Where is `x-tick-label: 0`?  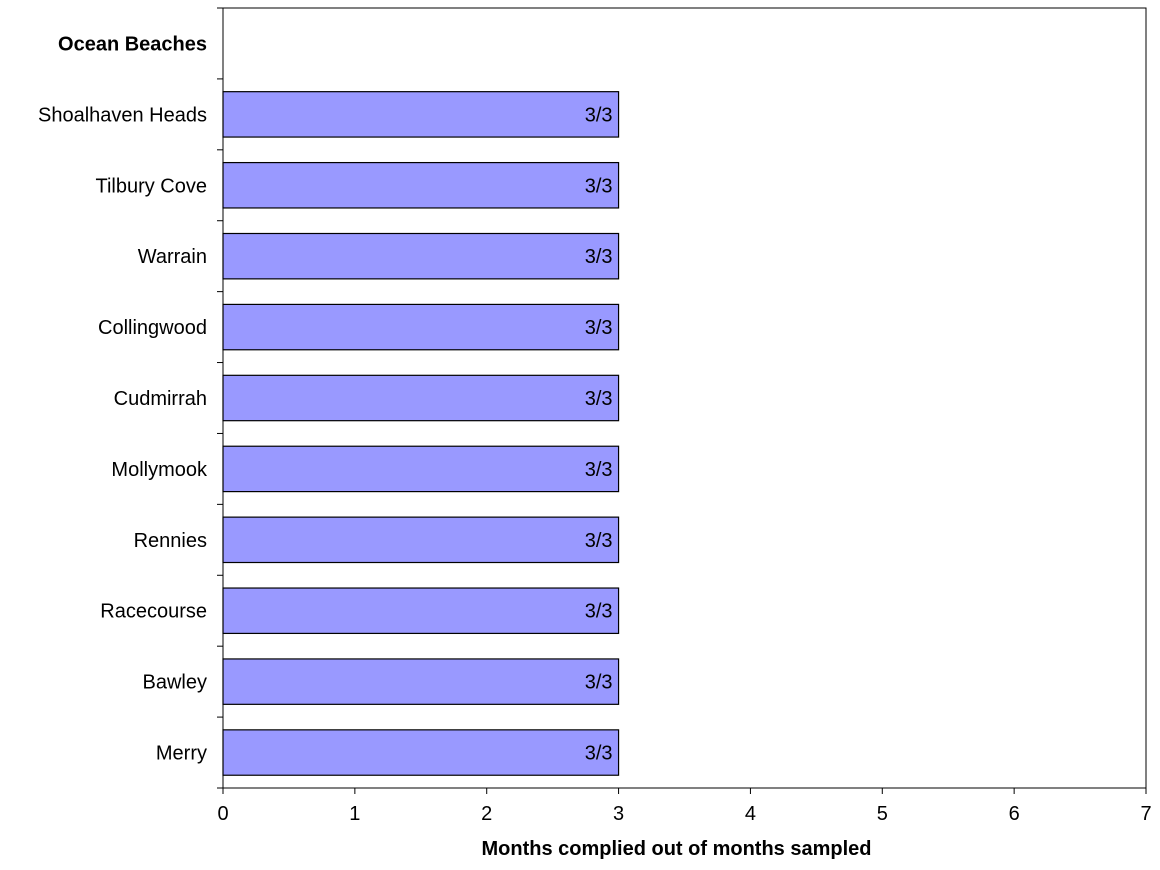 x-tick-label: 0 is located at coordinates (222, 814).